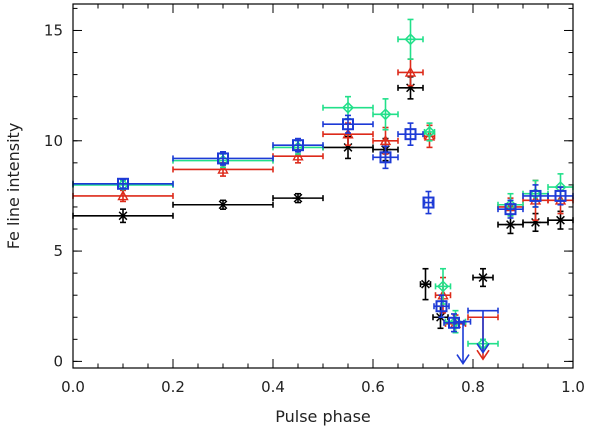 This screenshot has width=600, height=432. I want to click on x-tick-label: 0.2, so click(173, 387).